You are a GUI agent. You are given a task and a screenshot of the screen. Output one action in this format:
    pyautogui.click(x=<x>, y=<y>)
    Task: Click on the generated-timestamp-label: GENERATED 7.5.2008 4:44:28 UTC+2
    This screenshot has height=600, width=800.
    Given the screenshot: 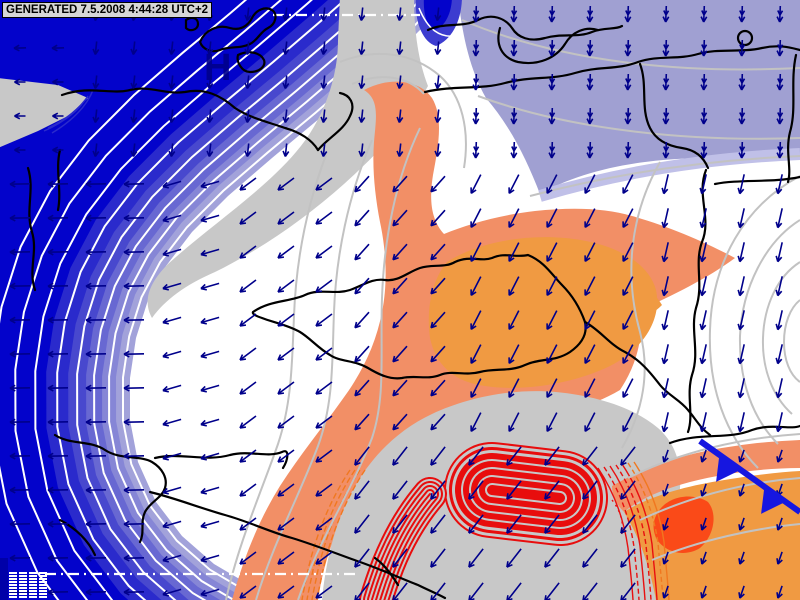 What is the action you would take?
    pyautogui.click(x=107, y=10)
    